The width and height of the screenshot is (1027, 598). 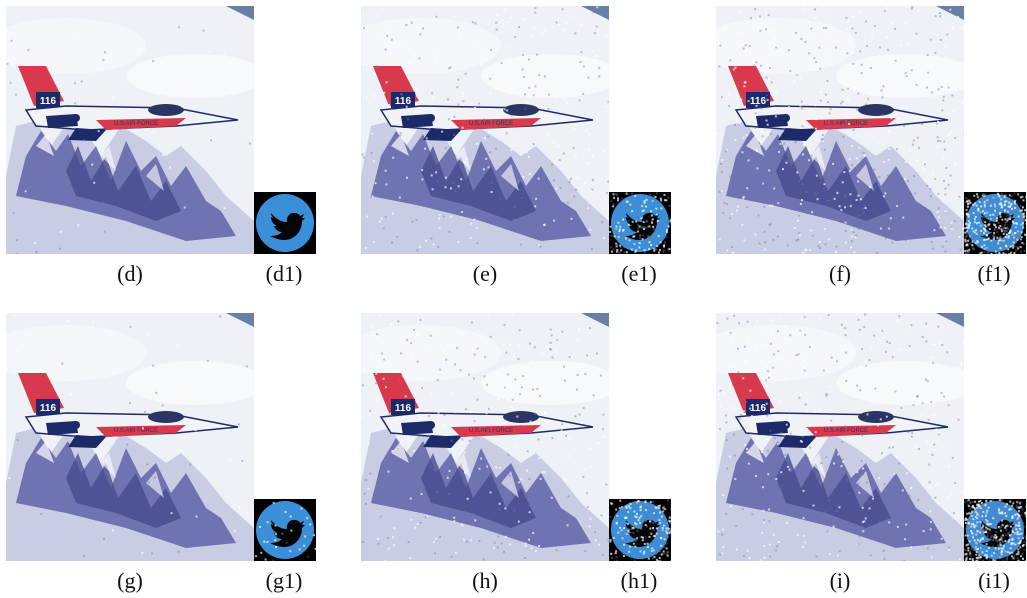 I want to click on caption-f: (f), so click(x=840, y=273).